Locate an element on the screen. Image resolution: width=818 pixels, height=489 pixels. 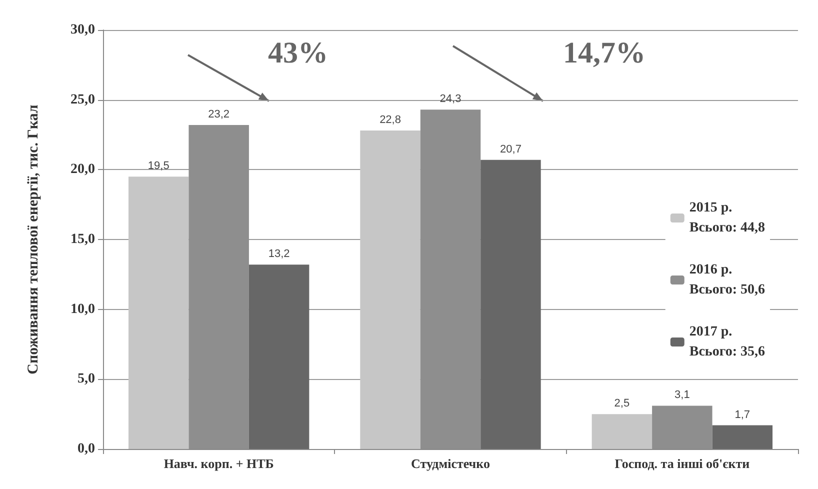
y-tick-label: 0,0 is located at coordinates (86, 449).